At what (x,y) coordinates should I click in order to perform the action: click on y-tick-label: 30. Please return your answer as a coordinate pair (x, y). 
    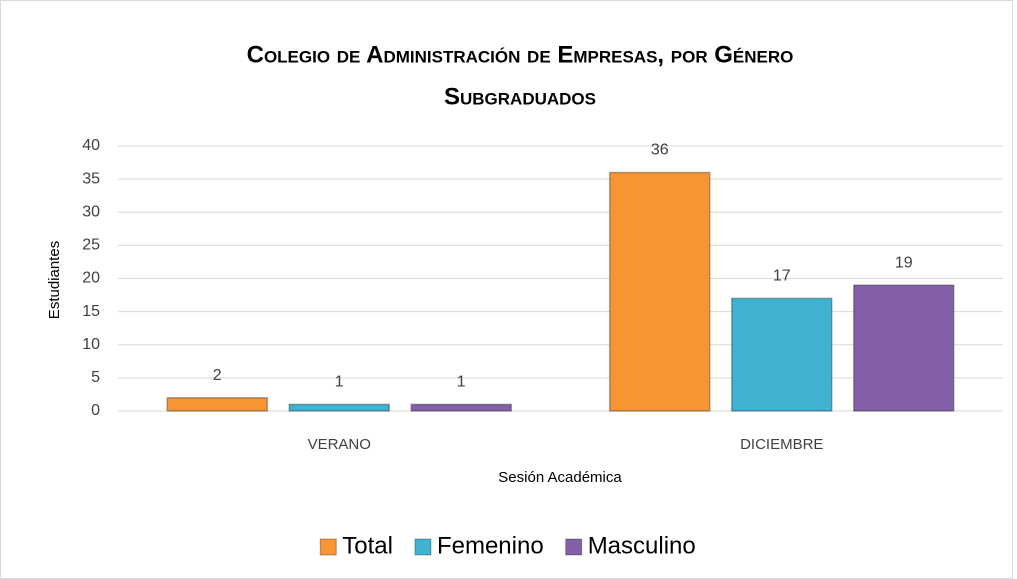
    Looking at the image, I should click on (91, 211).